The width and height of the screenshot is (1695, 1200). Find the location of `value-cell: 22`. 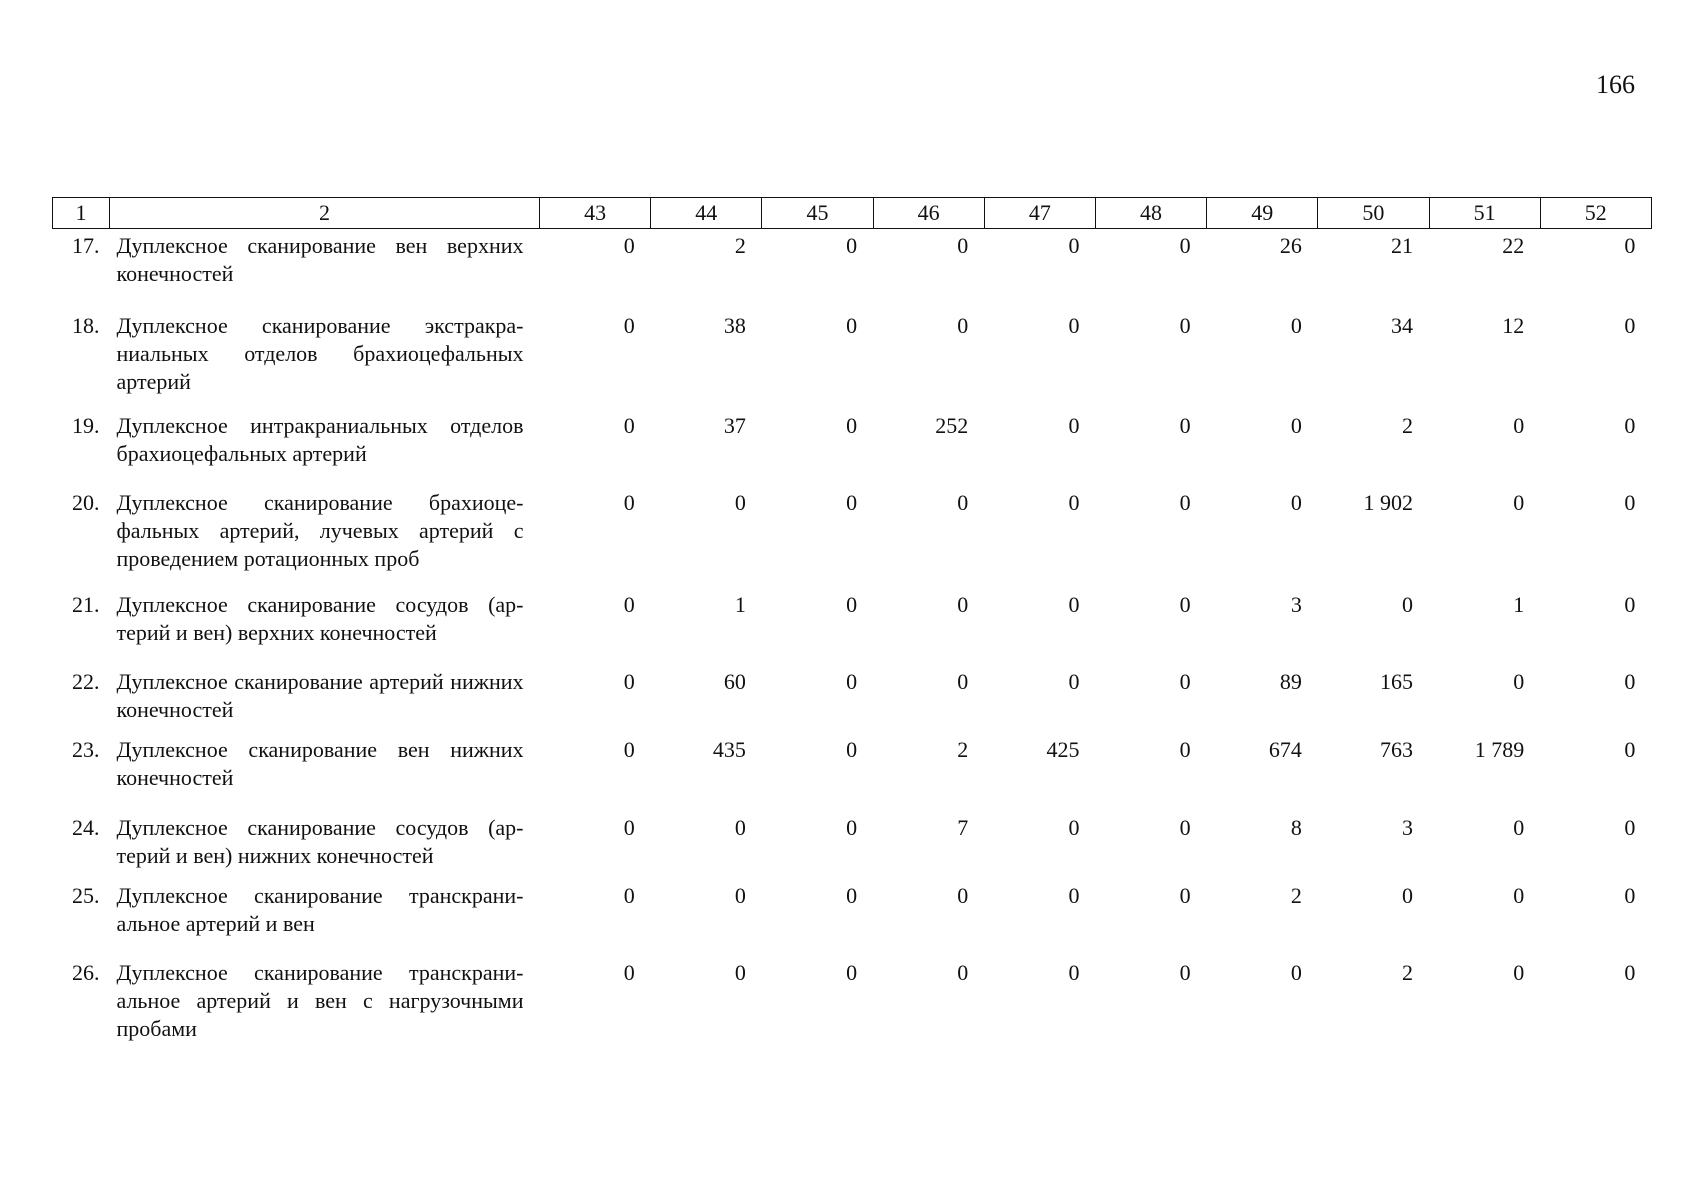

value-cell: 22 is located at coordinates (1513, 245).